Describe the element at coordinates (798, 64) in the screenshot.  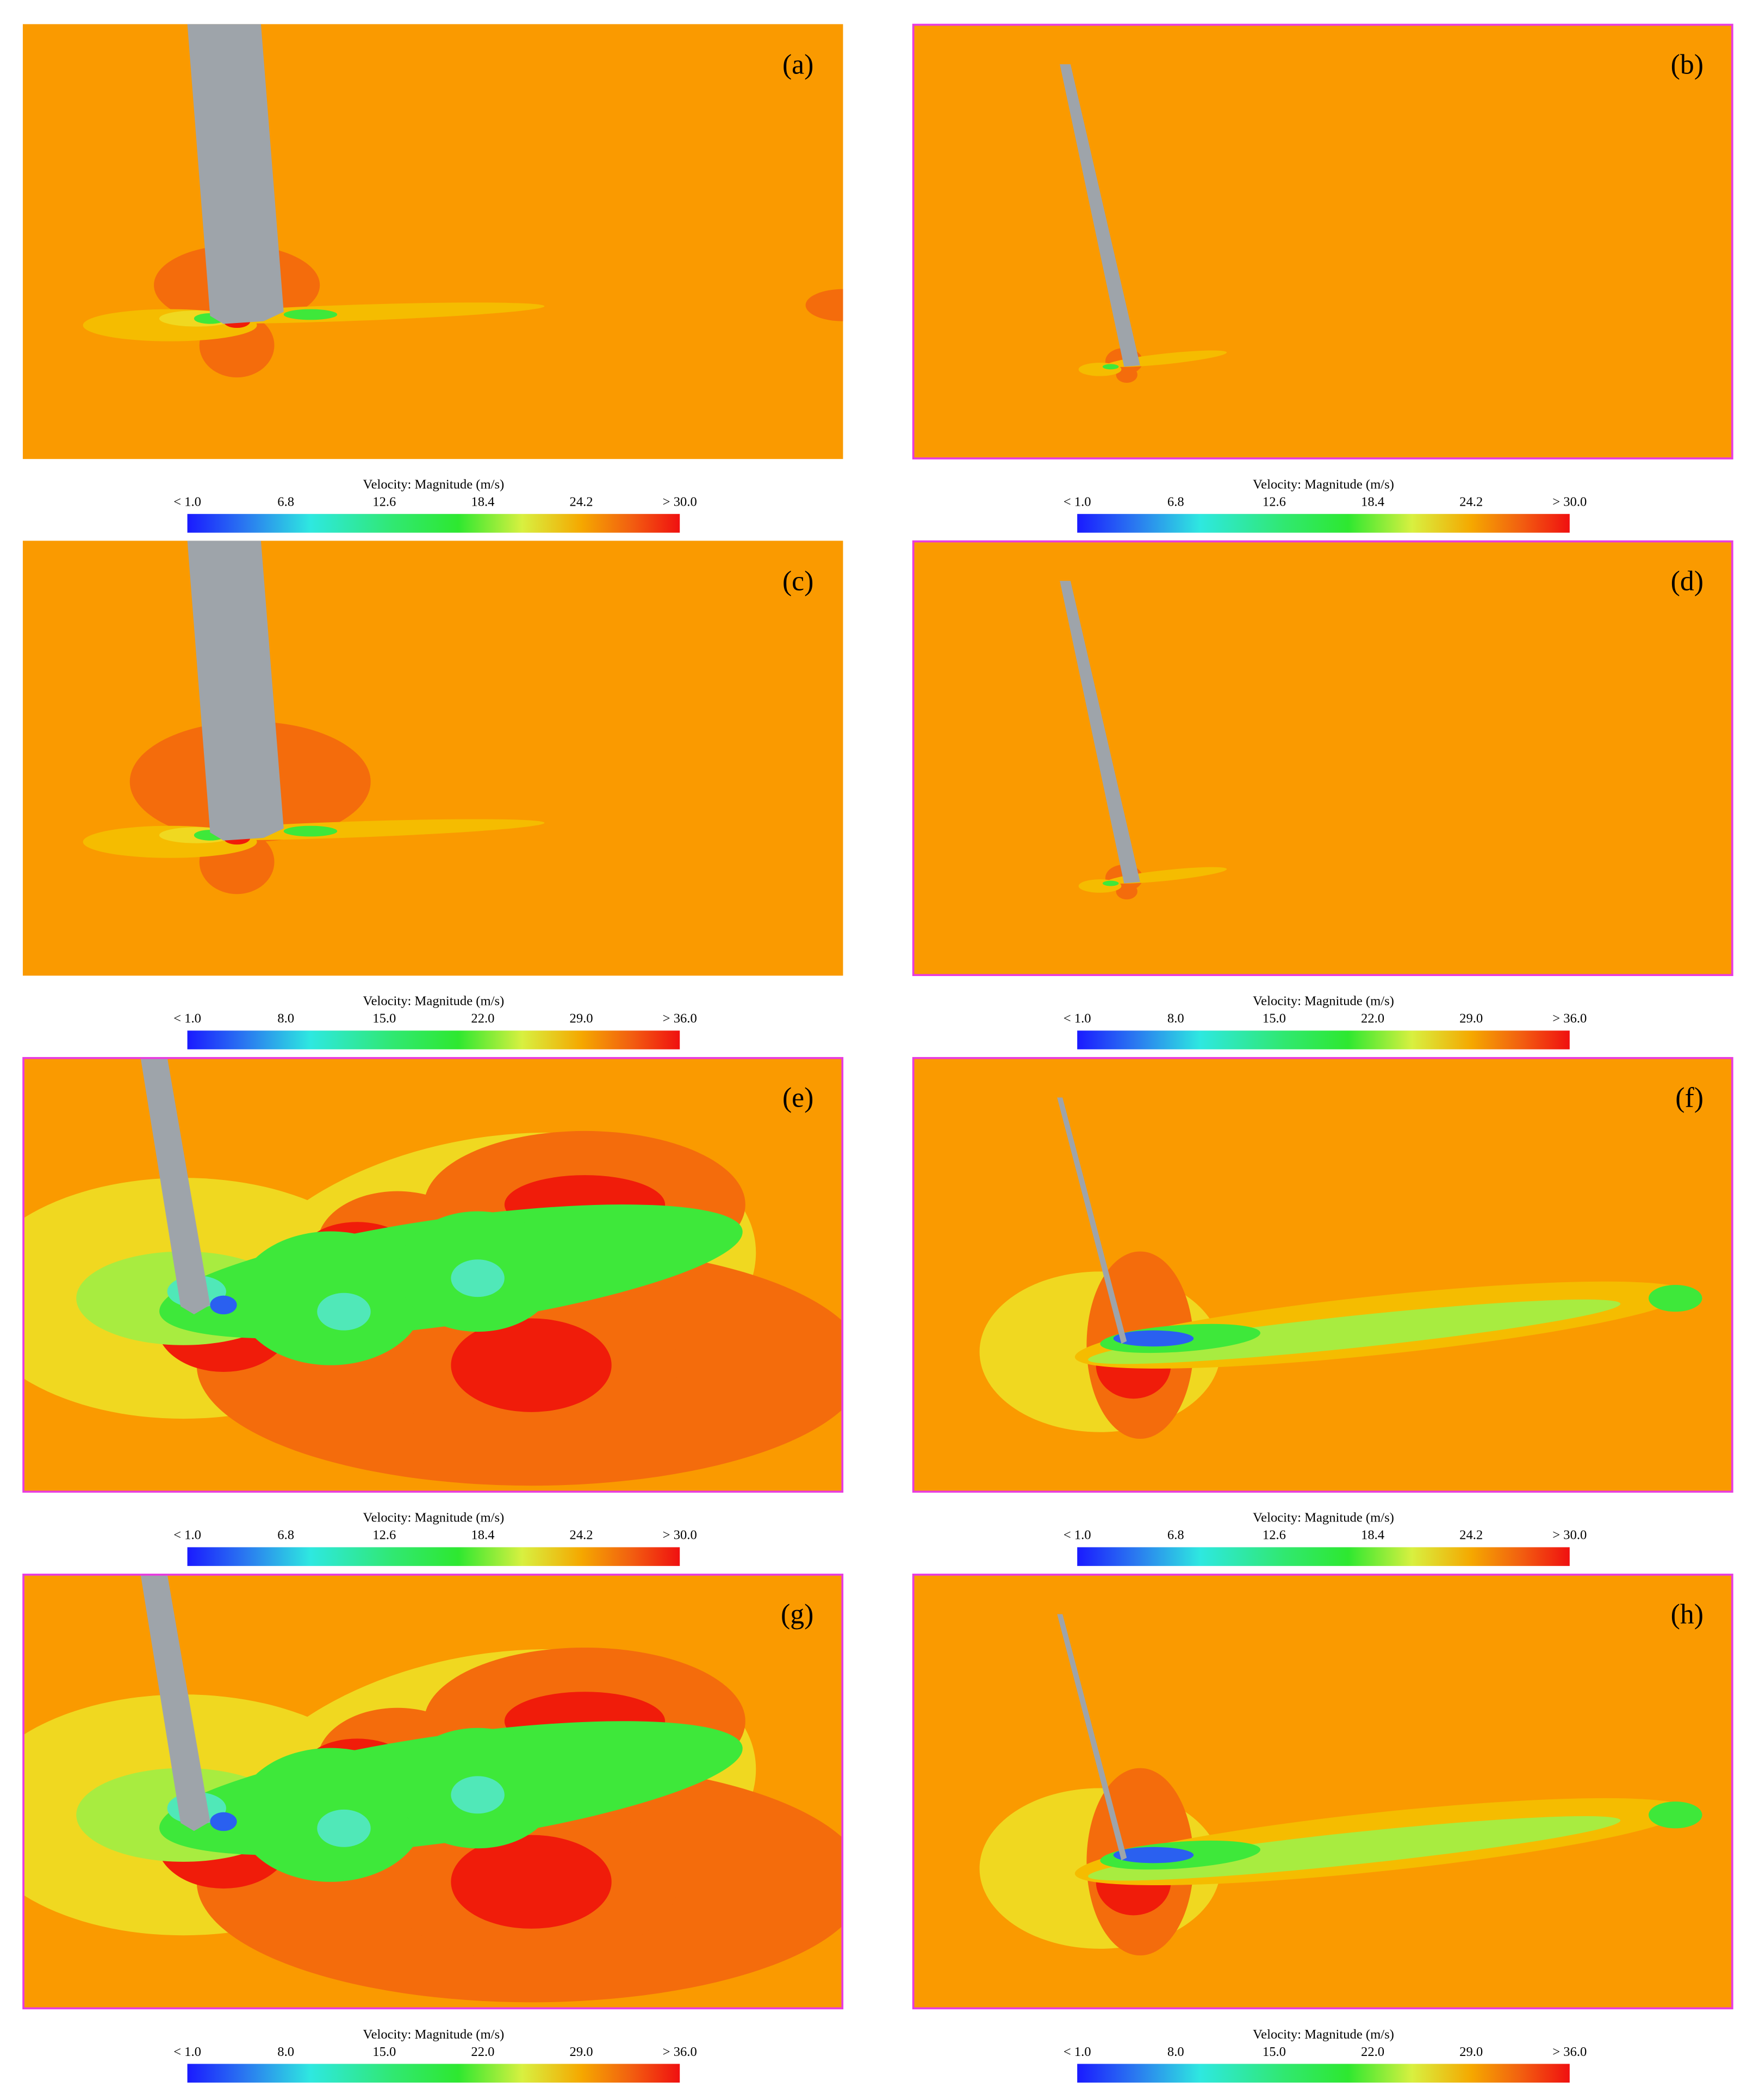
I see `panel-label: (a)` at that location.